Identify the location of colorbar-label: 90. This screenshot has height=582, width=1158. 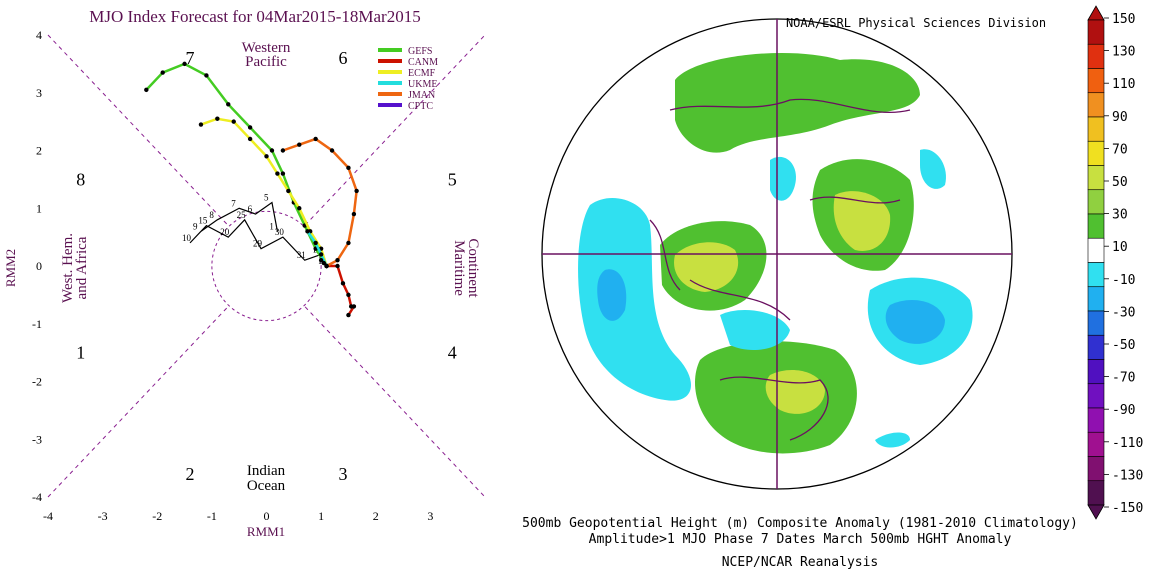
(1120, 117).